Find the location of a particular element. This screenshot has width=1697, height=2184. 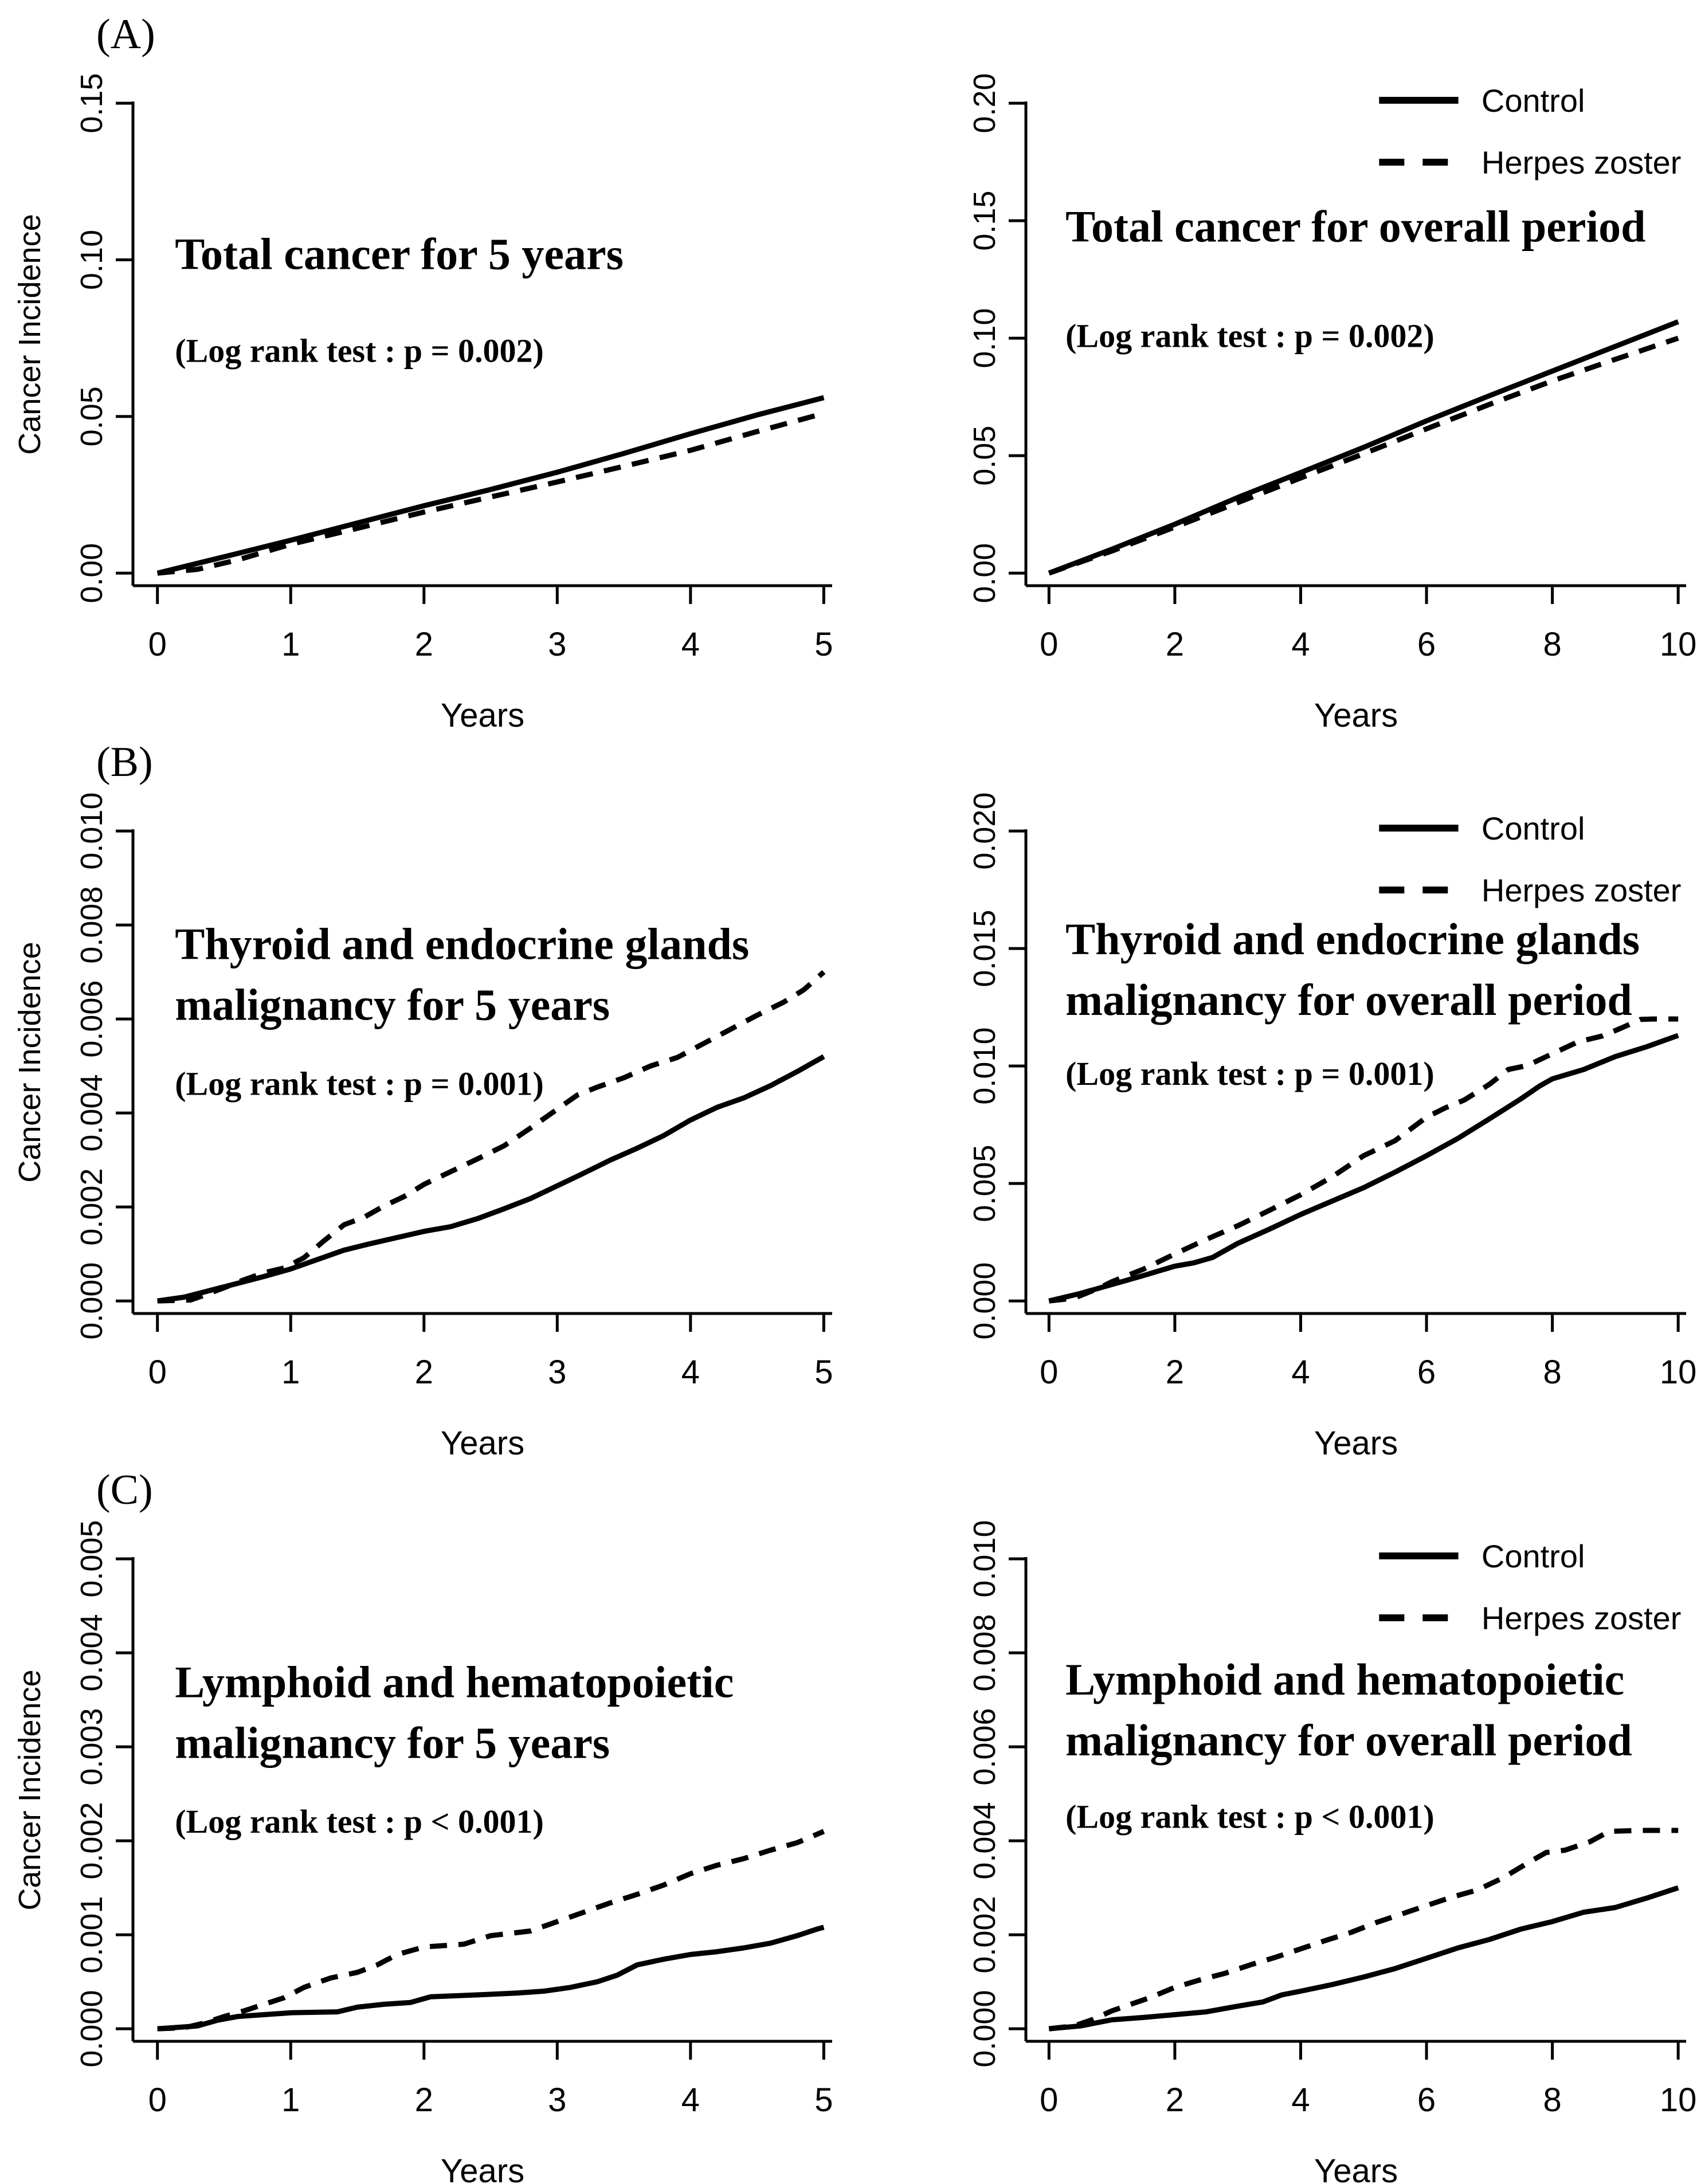

plot-title-line: Thyroid and endocrine glands is located at coordinates (1352, 939).